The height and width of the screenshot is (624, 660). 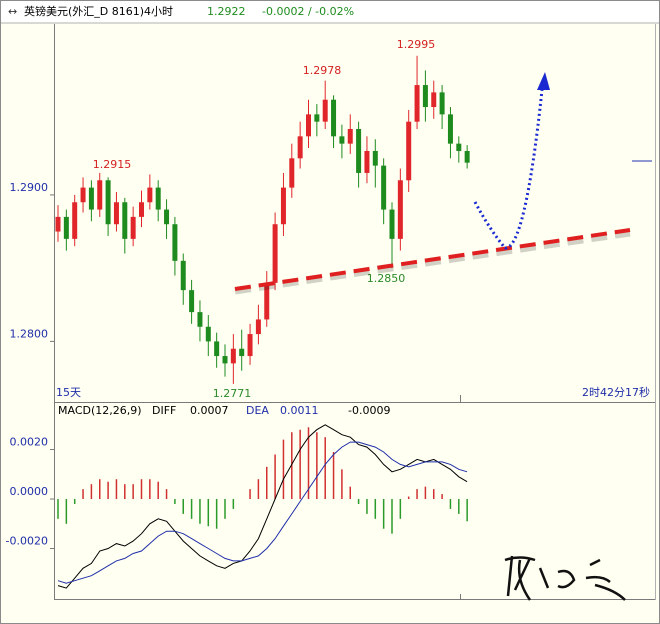 I want to click on legend-dea: DEA, so click(x=257, y=410).